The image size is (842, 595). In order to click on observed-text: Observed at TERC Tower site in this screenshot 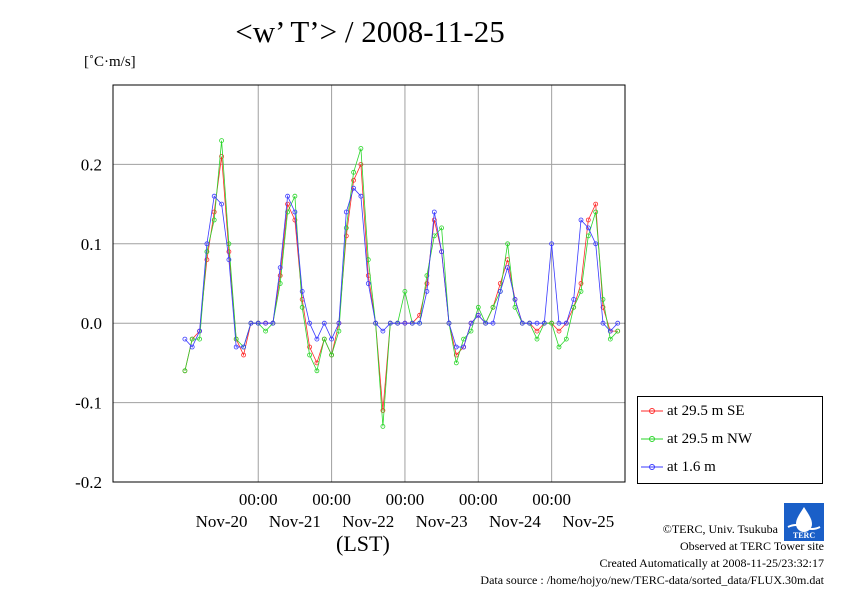, I will do `click(751, 546)`.